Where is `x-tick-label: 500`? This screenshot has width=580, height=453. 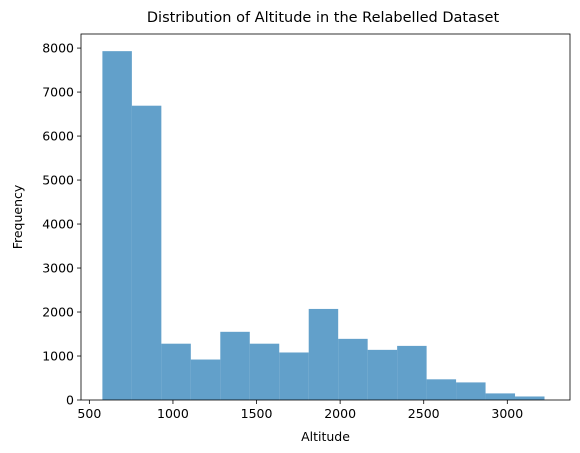
x-tick-label: 500 is located at coordinates (89, 413).